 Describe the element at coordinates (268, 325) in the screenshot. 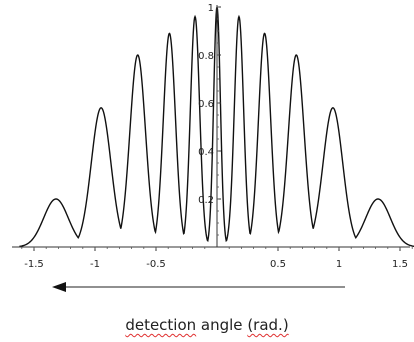

I see `x-axis-label-units: (rad.)` at that location.